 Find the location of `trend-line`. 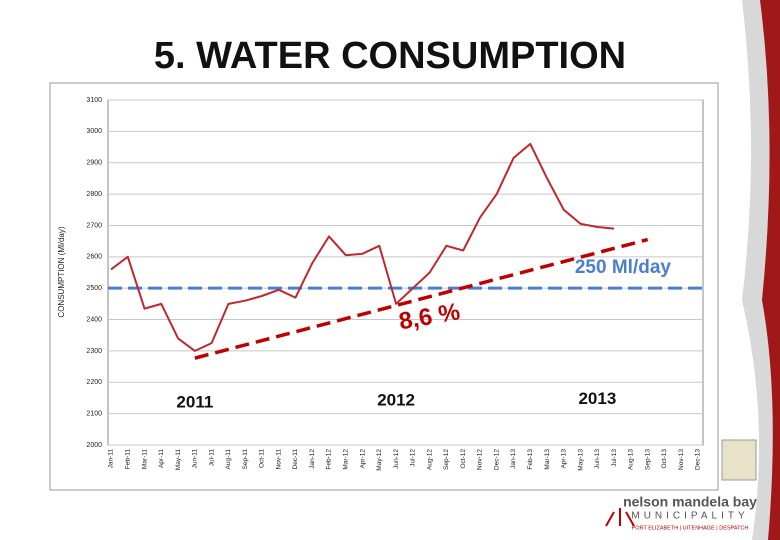

trend-line is located at coordinates (421, 298).